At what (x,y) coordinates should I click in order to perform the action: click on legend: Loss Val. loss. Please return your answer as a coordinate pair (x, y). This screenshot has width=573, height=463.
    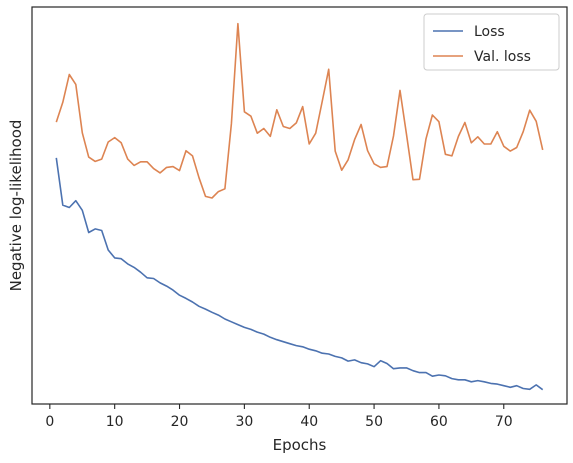
    Looking at the image, I should click on (491, 42).